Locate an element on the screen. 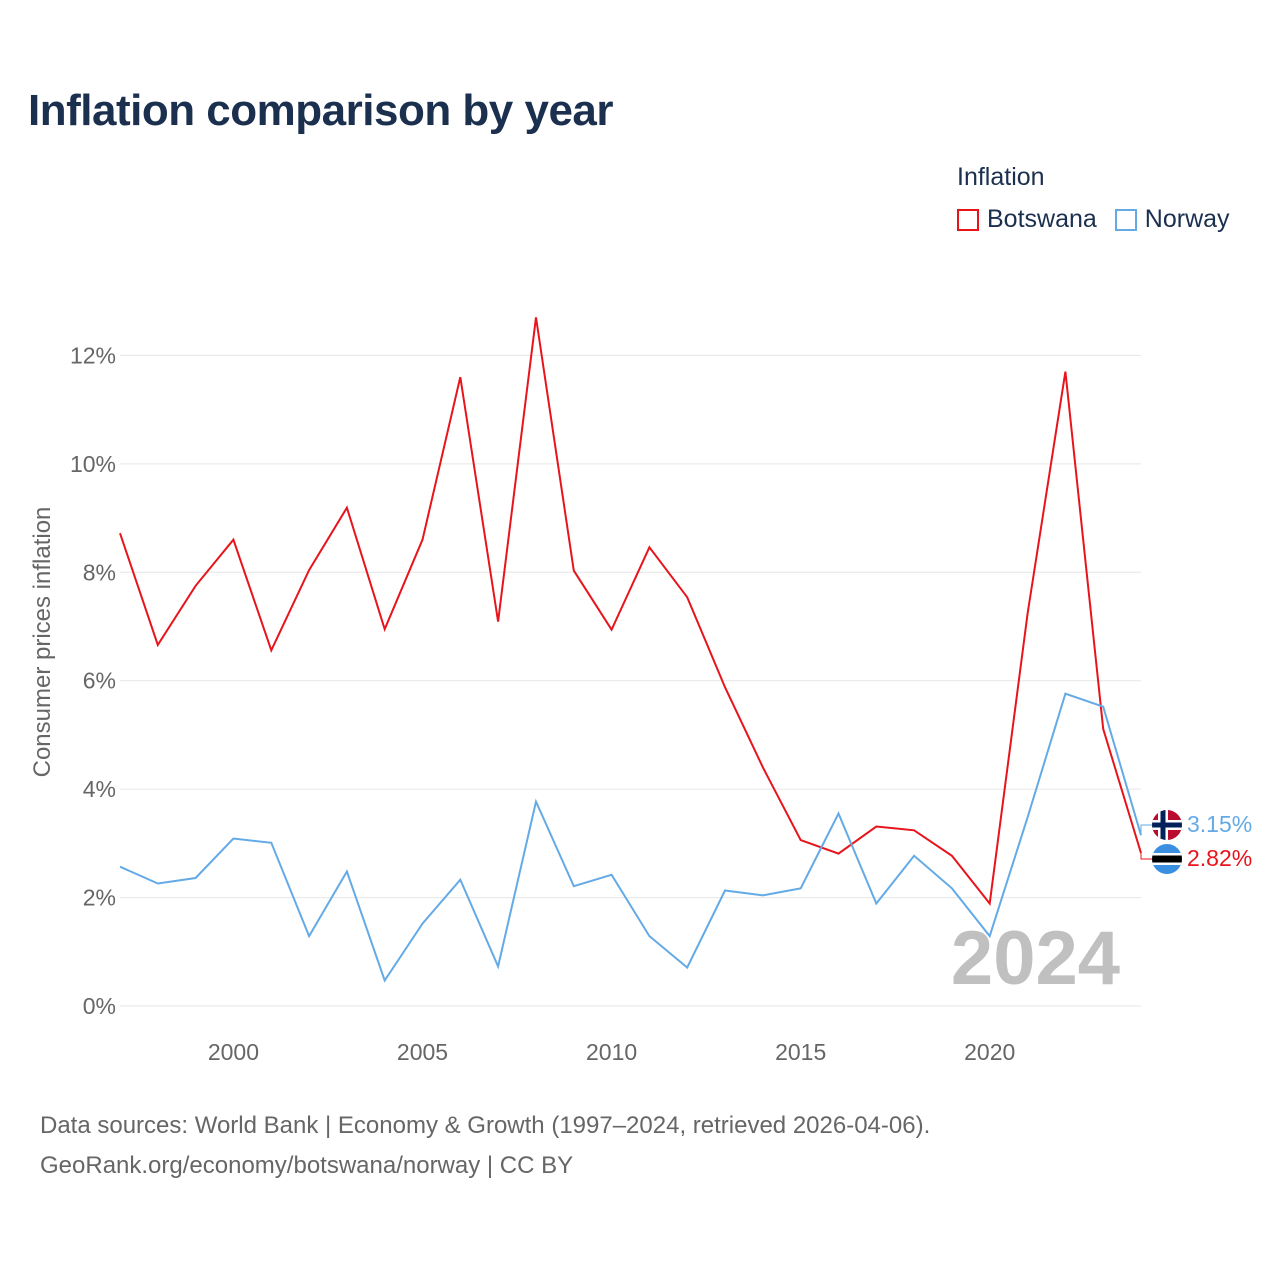  y-tick-label: 12% is located at coordinates (93, 355).